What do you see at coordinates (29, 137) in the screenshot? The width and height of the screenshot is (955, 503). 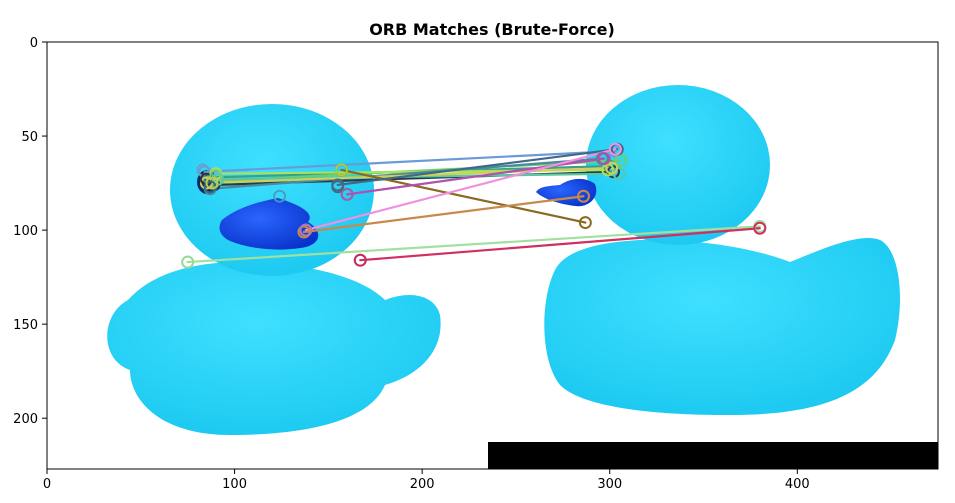 I see `y-tick-label: 50` at bounding box center [29, 137].